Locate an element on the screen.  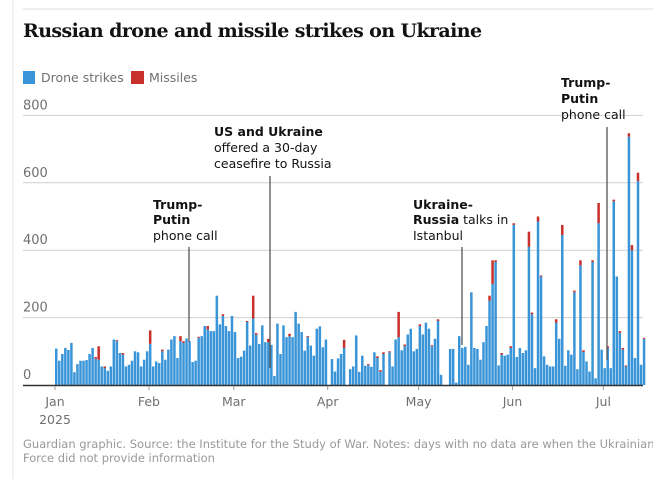
legend: Drone strikes Missiles is located at coordinates (110, 77).